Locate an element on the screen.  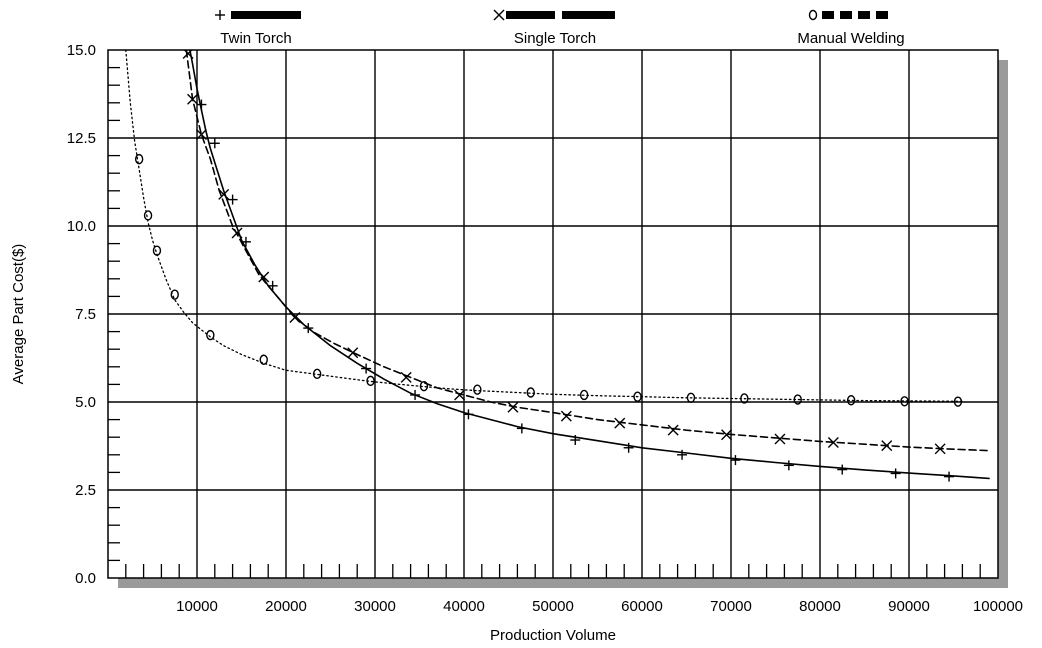
y-tick-label: 2.5 is located at coordinates (85, 490).